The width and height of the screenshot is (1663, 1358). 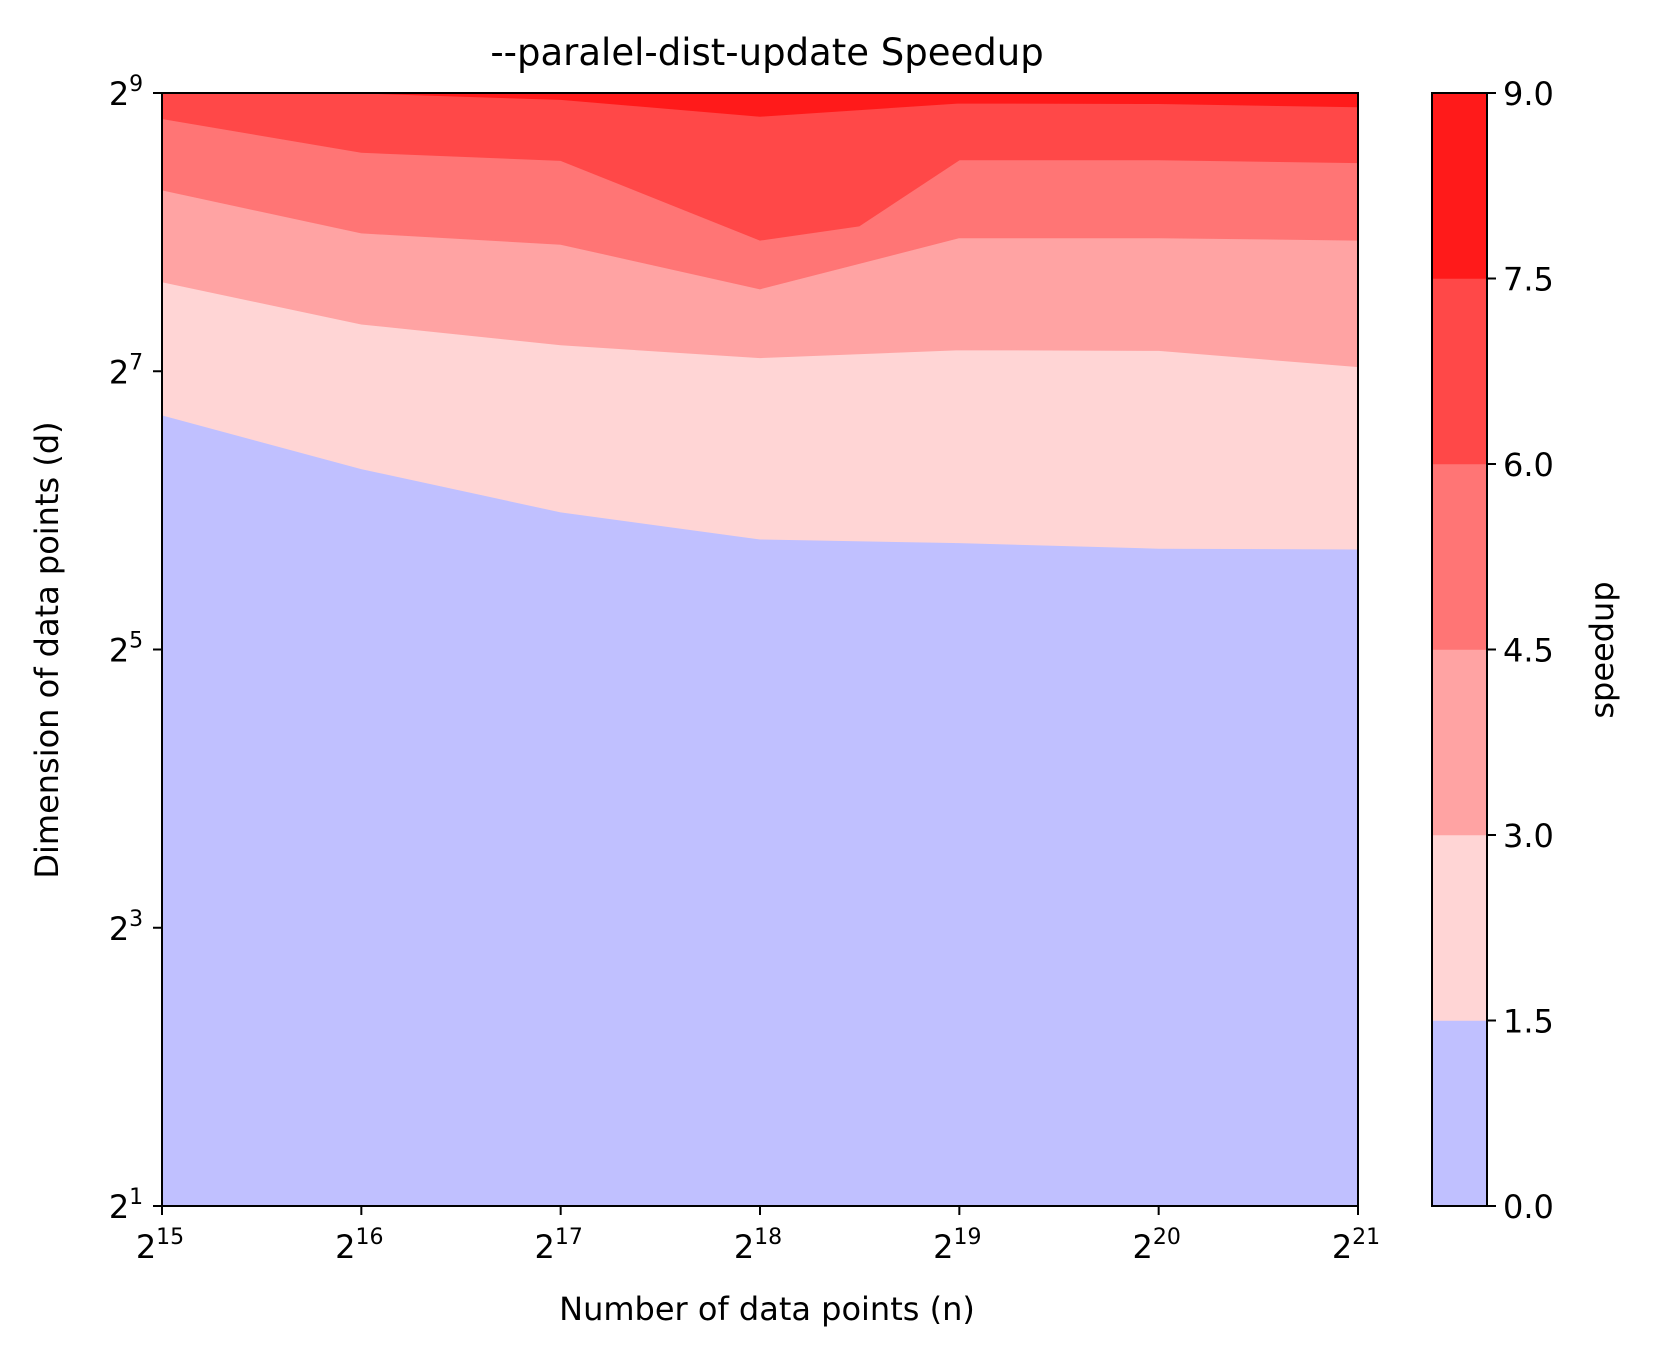 What do you see at coordinates (767, 1309) in the screenshot?
I see `x-axis-label: Number of data points (n)` at bounding box center [767, 1309].